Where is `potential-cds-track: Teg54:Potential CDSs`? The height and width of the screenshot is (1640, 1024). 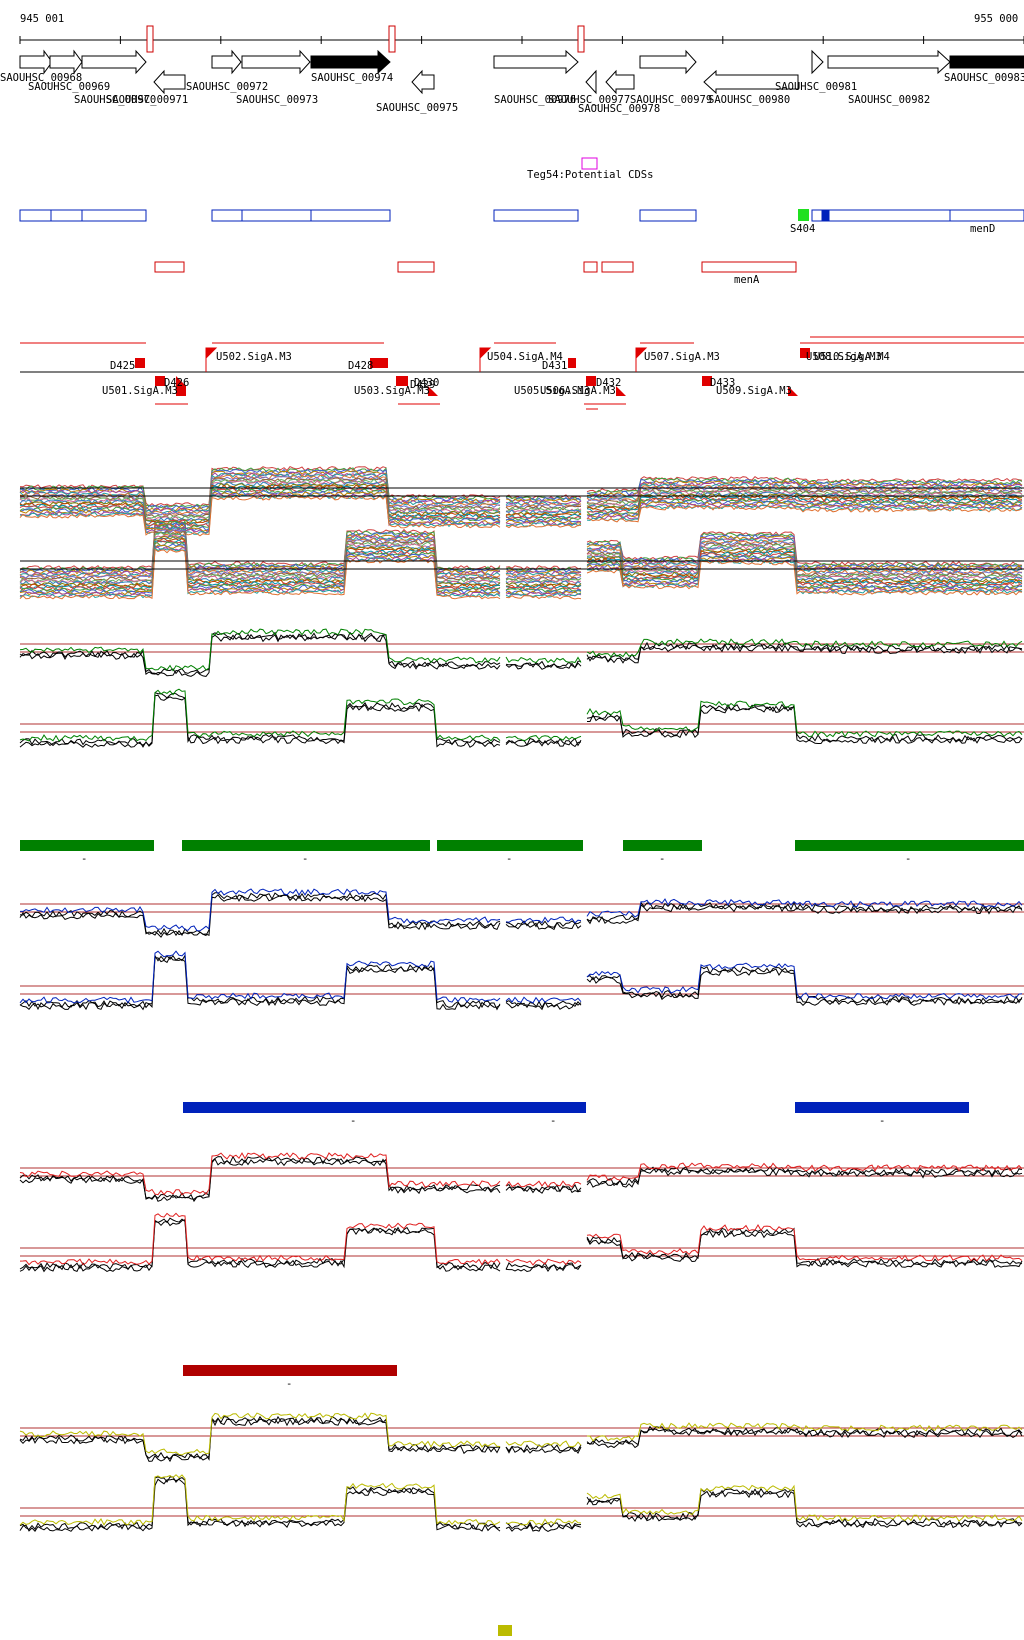
potential-cds-track: Teg54:Potential CDSs is located at coordinates (590, 169).